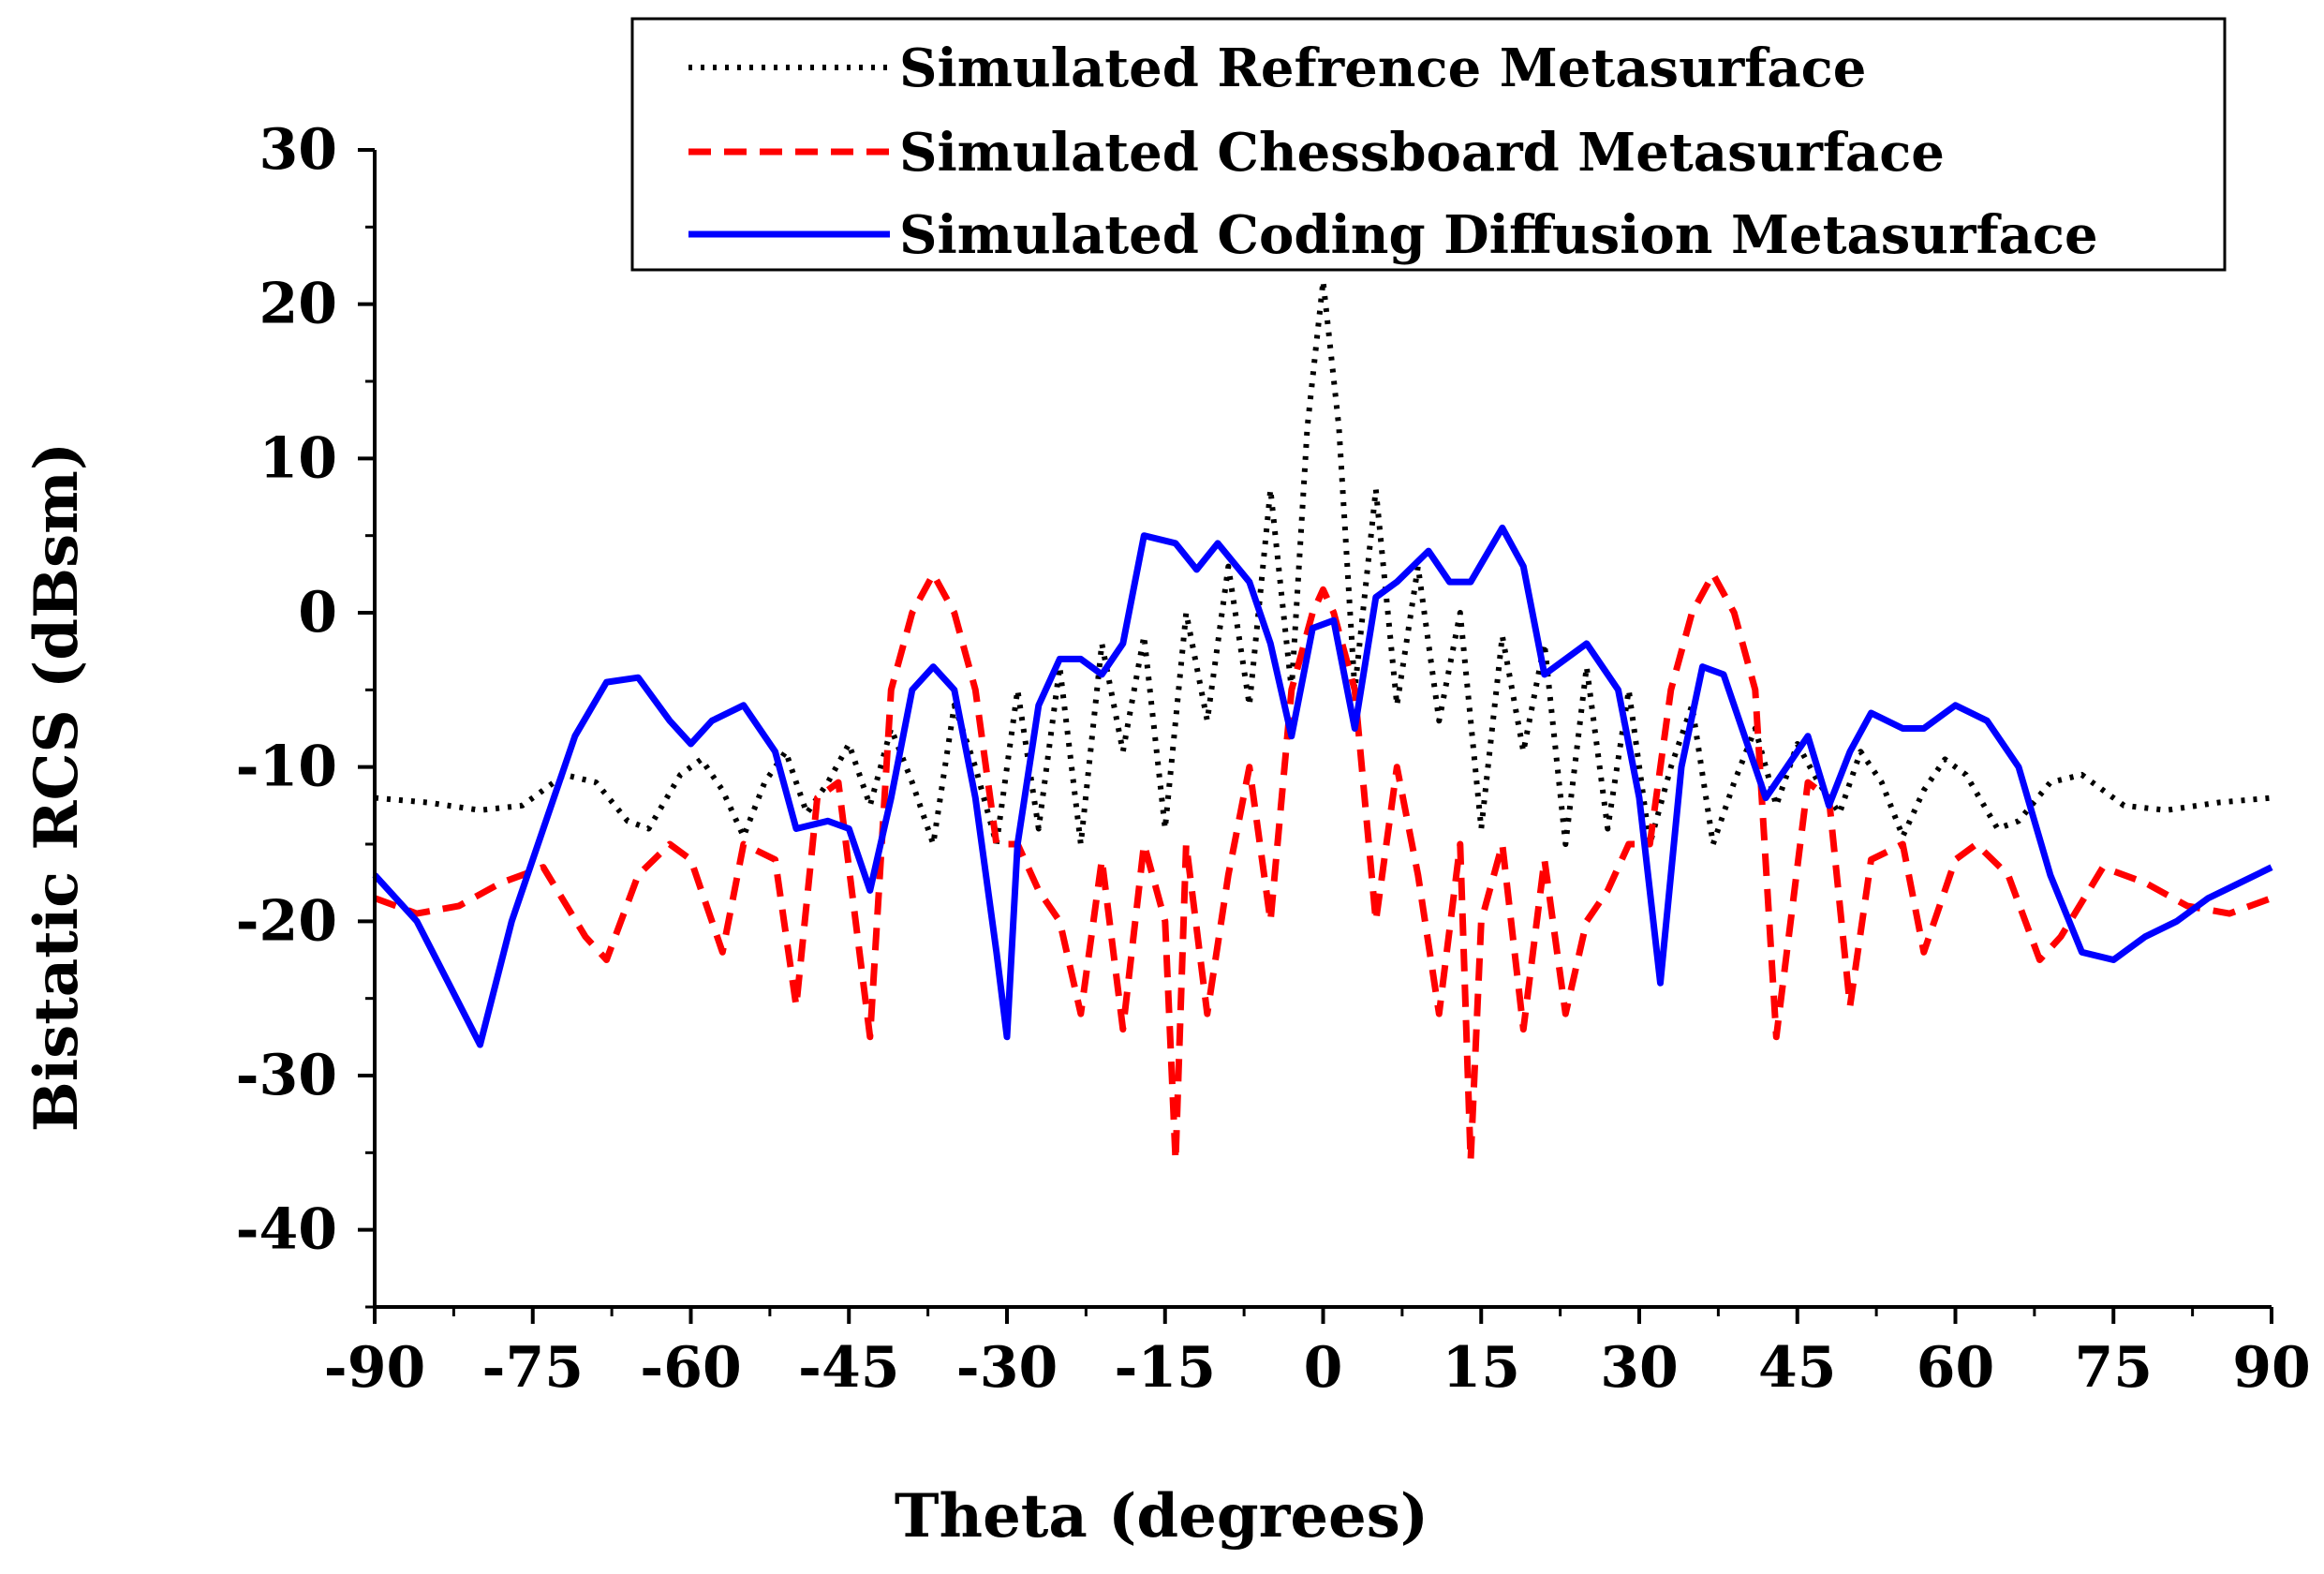  What do you see at coordinates (287, 1230) in the screenshot?
I see `y-tick-label: -40` at bounding box center [287, 1230].